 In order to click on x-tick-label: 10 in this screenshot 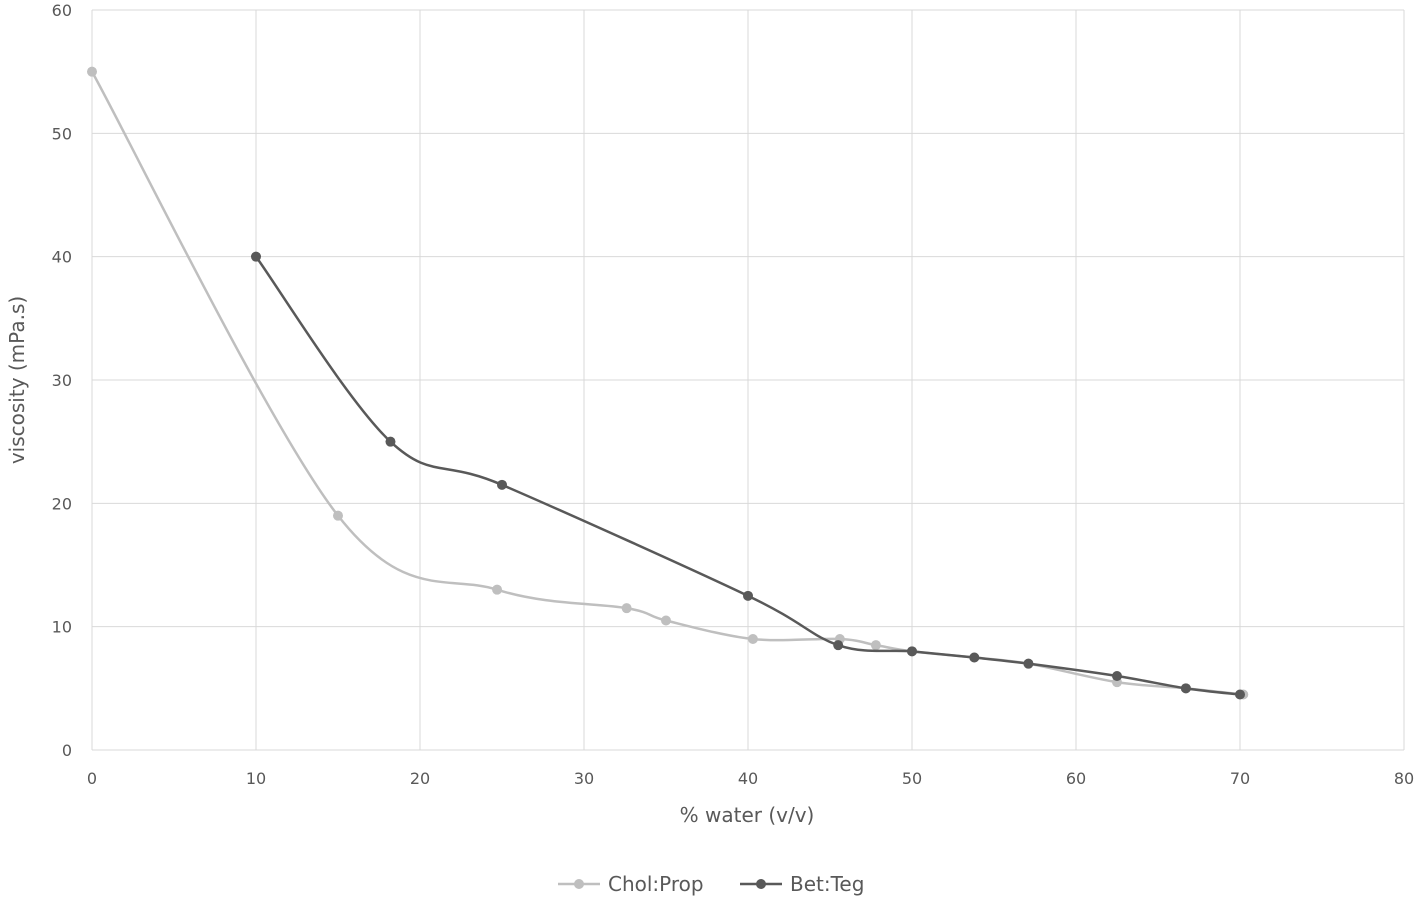, I will do `click(256, 778)`.